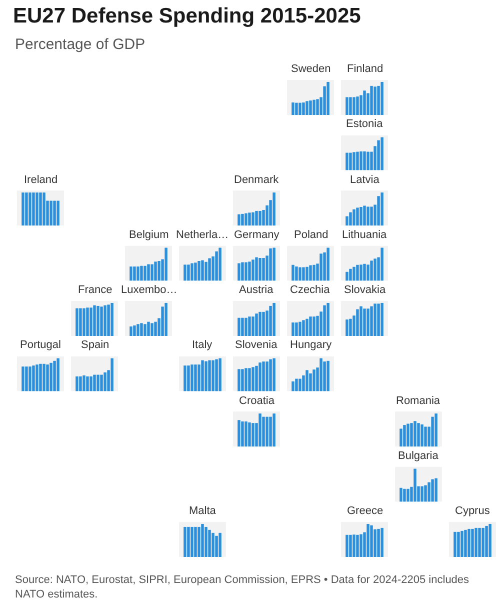  What do you see at coordinates (310, 290) in the screenshot?
I see `chart-title: Czechia` at bounding box center [310, 290].